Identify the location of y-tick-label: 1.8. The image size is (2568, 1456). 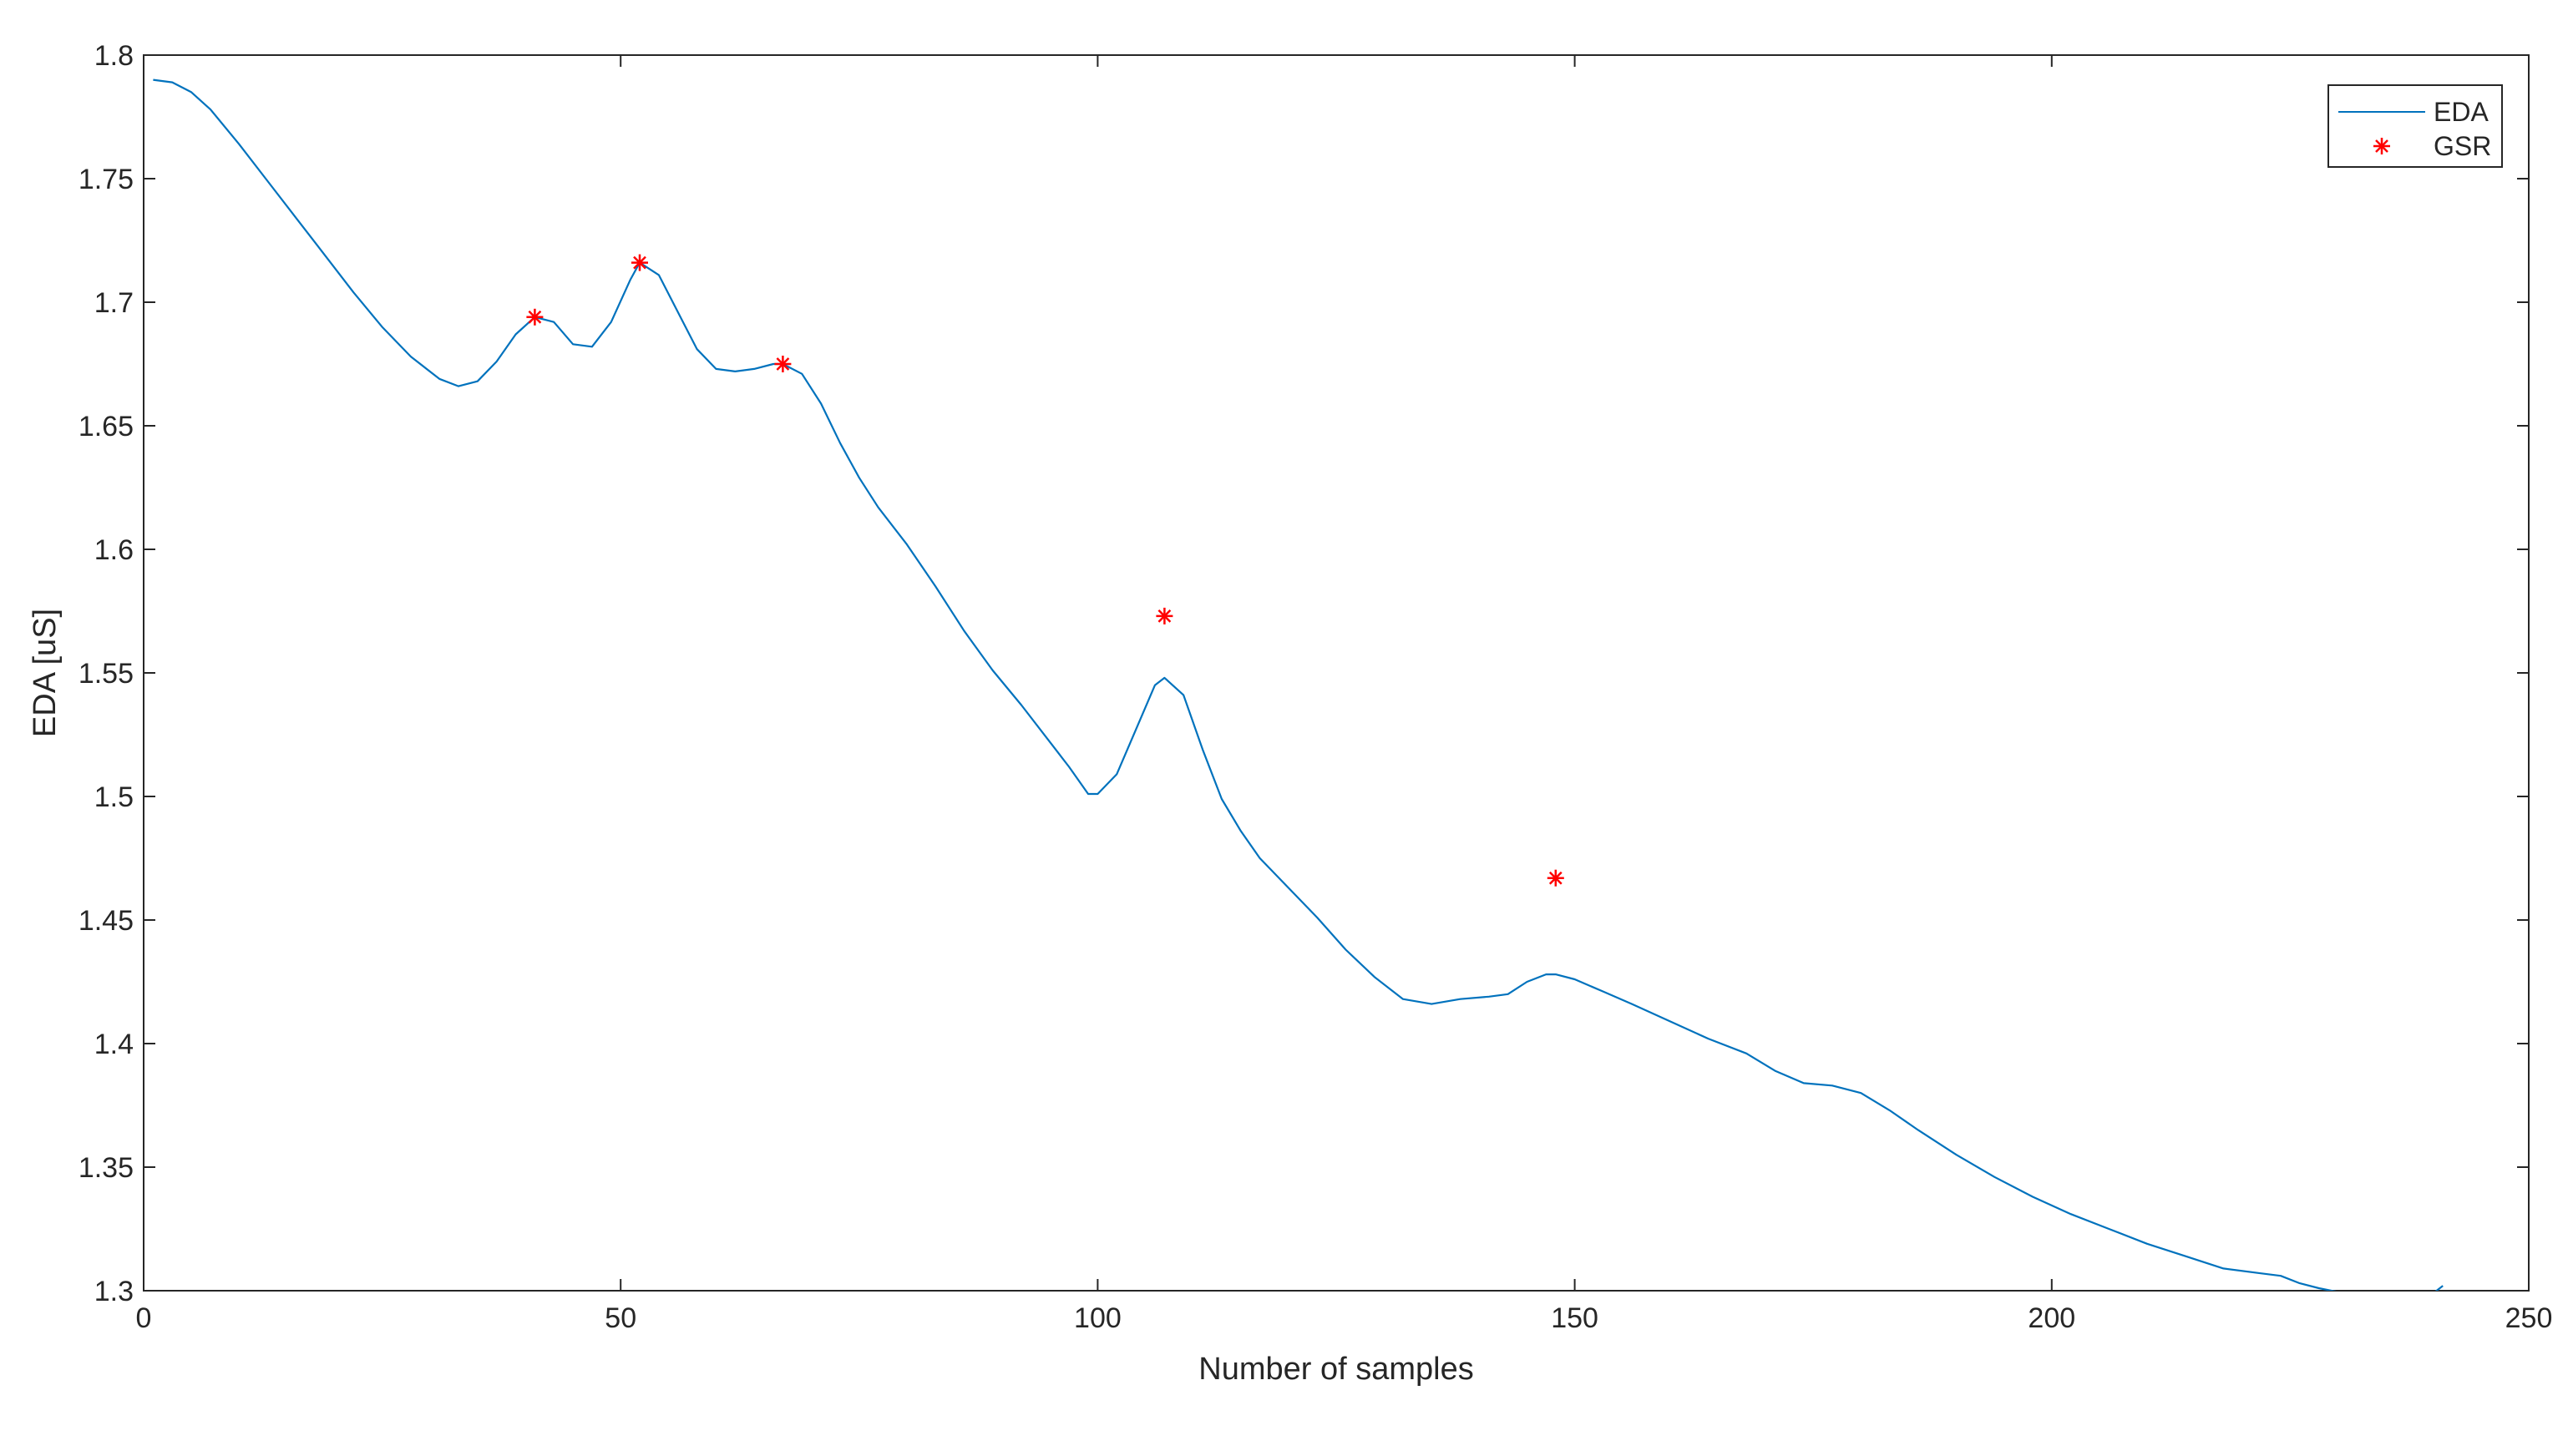
(114, 56).